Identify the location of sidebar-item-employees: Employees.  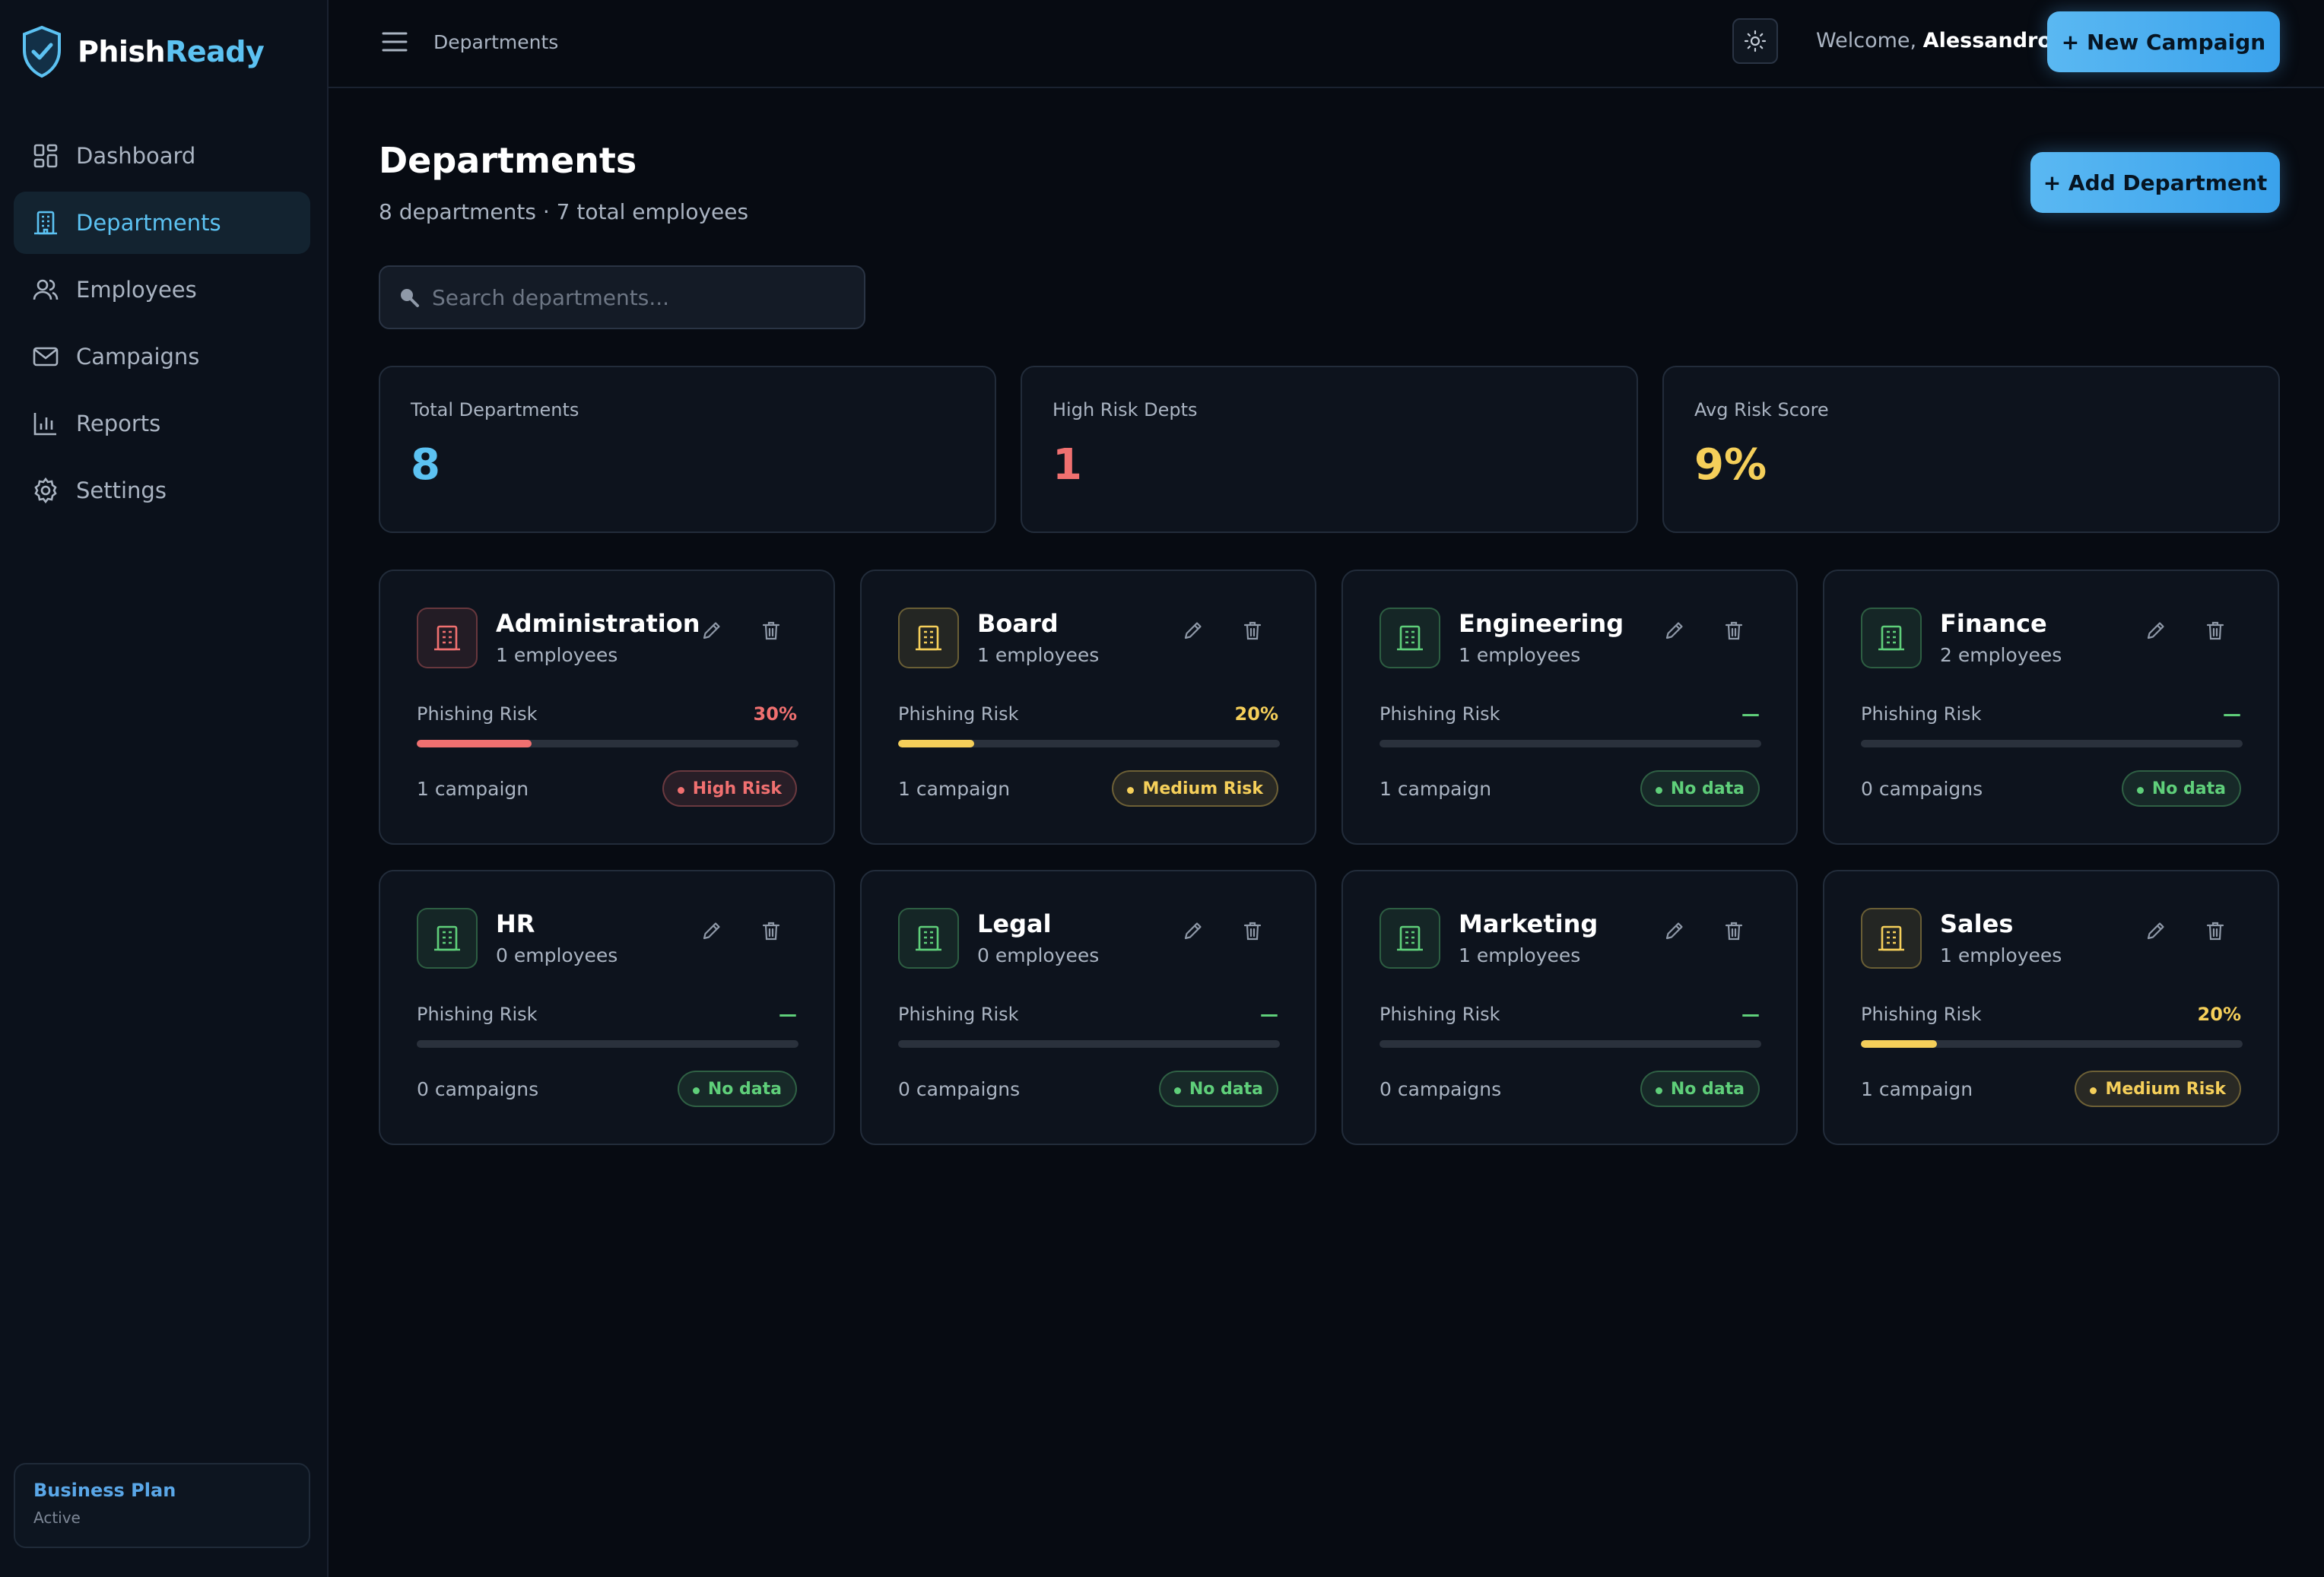
(162, 290).